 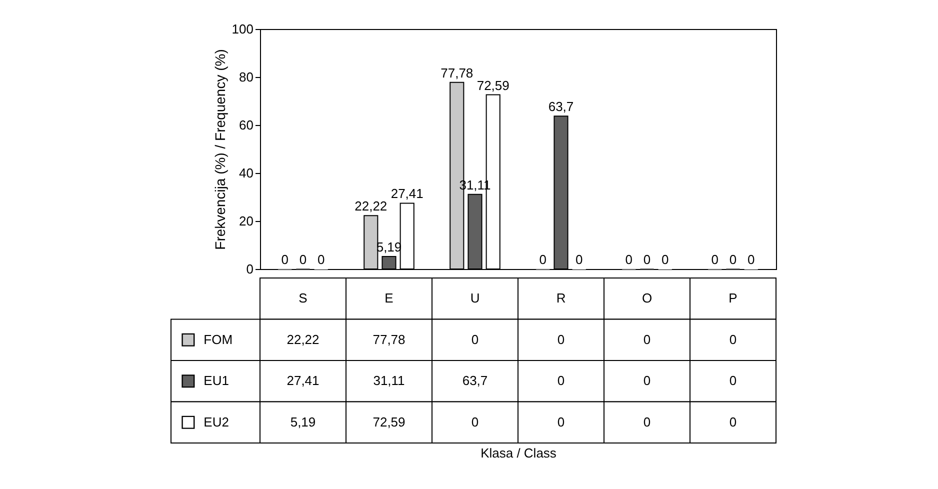 I want to click on x-tick-label: E, so click(x=389, y=298).